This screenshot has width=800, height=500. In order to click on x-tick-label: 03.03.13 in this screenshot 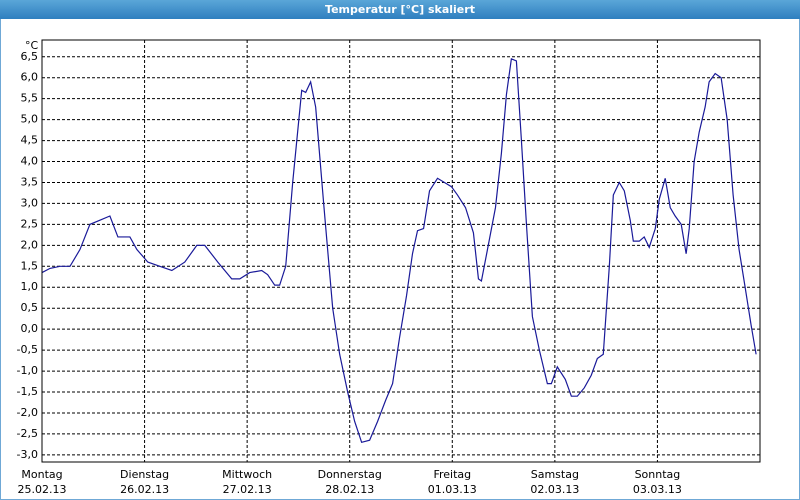, I will do `click(657, 489)`.